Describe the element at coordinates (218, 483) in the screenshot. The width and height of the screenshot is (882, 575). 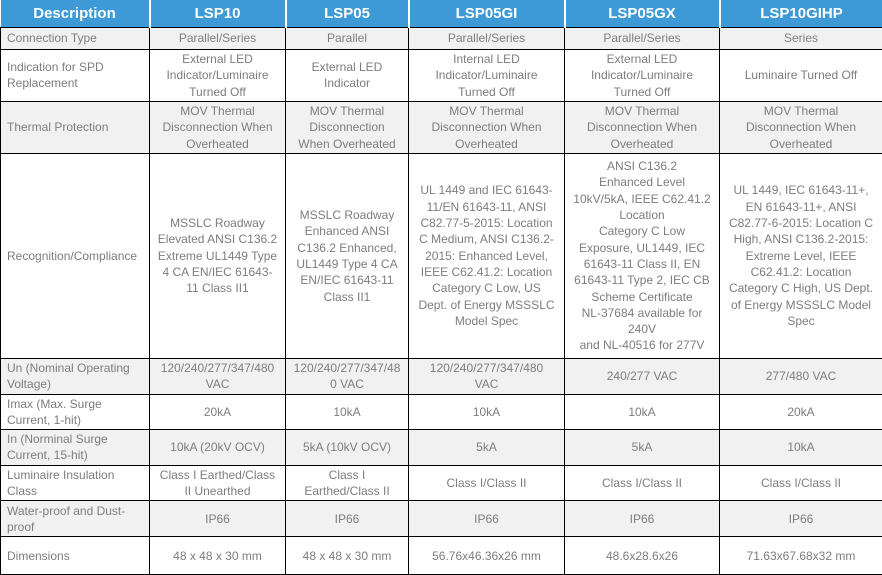
I see `spec-cell: Class I Earthed/Class II Unearthed` at that location.